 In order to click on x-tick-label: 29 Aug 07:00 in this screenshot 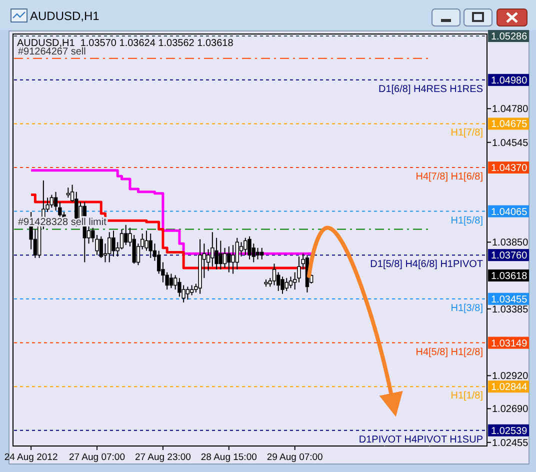, I will do `click(294, 457)`.